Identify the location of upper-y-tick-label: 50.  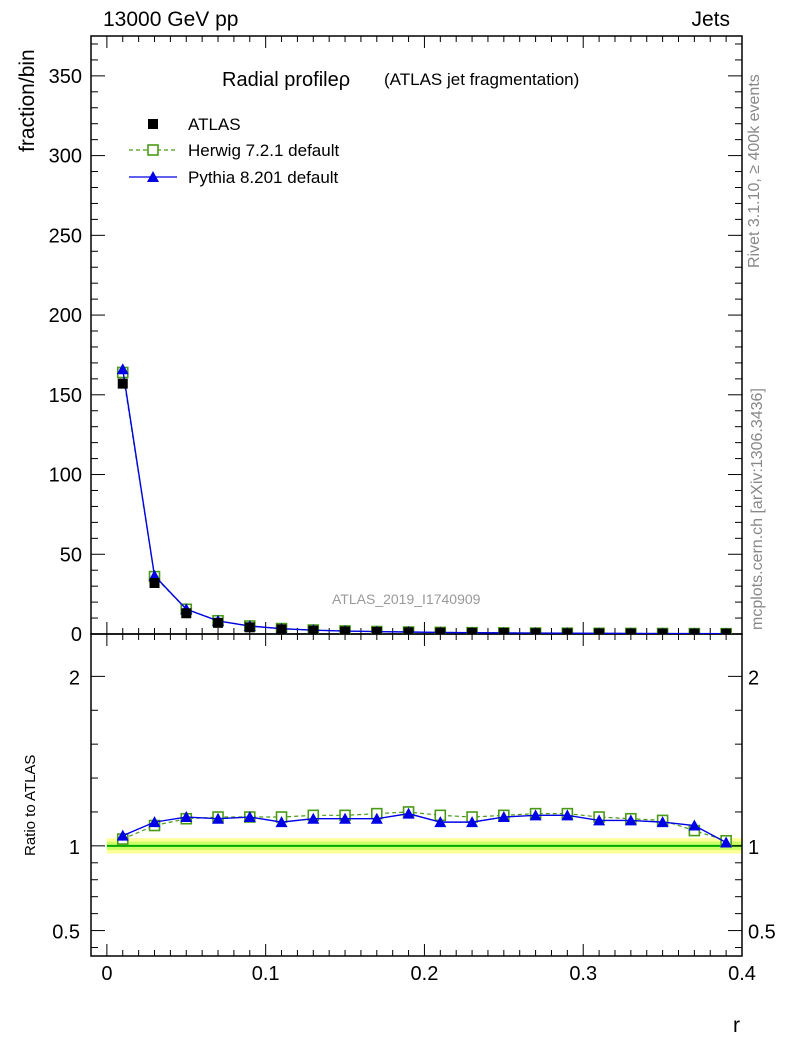
(71, 555).